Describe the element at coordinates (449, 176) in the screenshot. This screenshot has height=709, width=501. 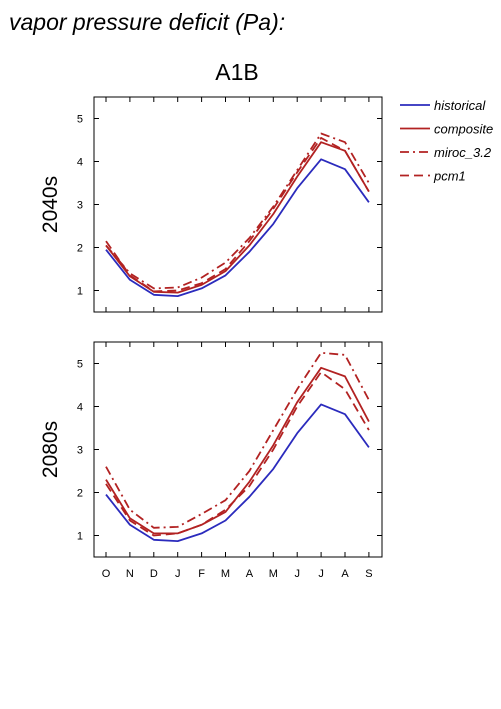
I see `legend-label: pcm1` at that location.